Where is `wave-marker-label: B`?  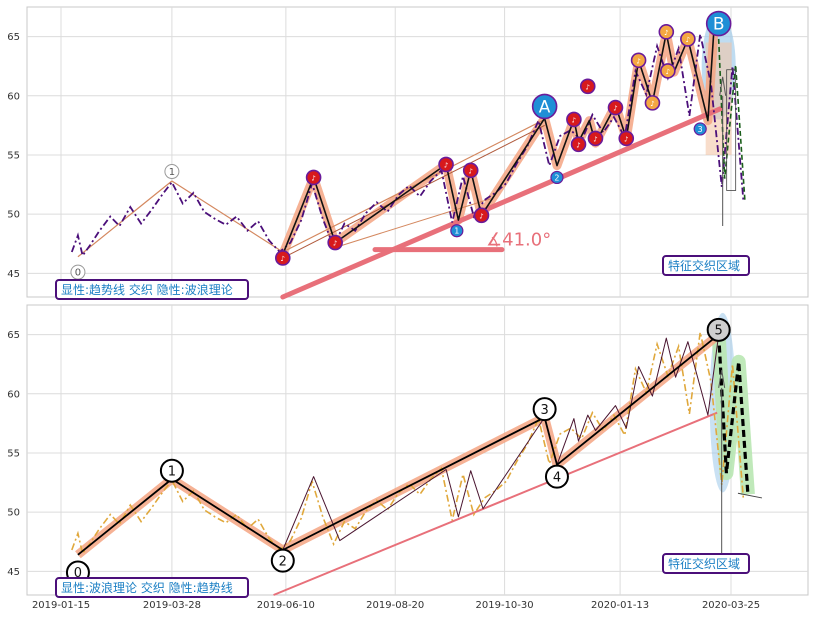 wave-marker-label: B is located at coordinates (719, 25).